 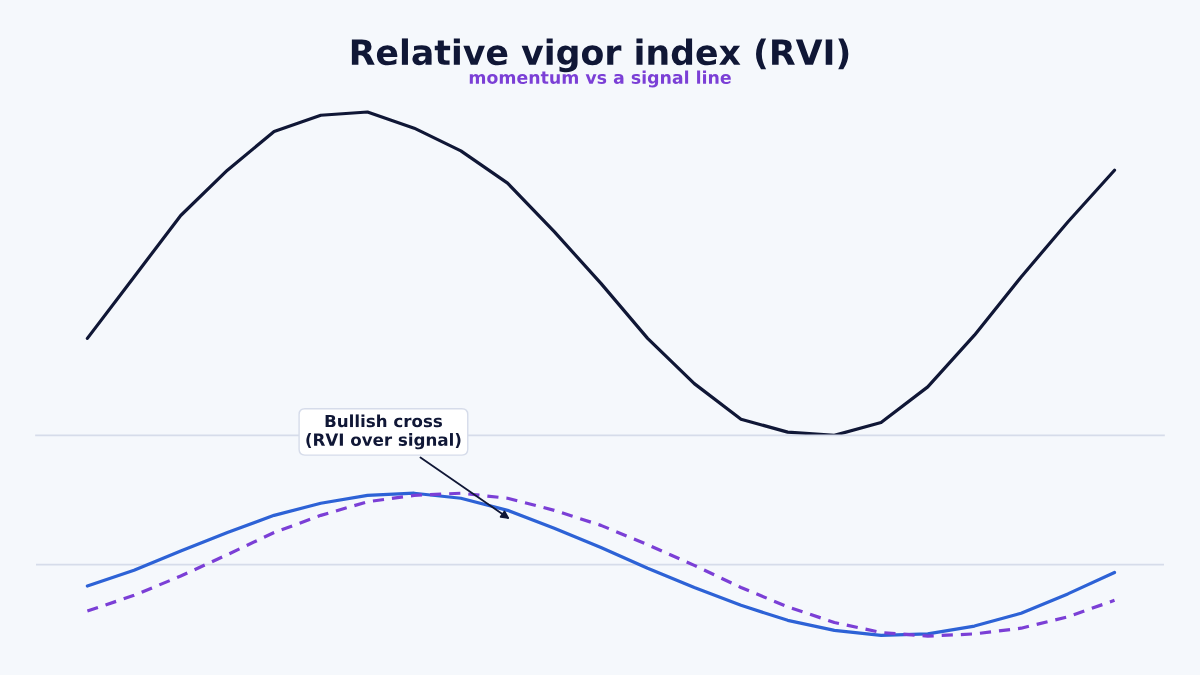 What do you see at coordinates (600, 79) in the screenshot?
I see `chart-subtitle: momentum vs a signal line` at bounding box center [600, 79].